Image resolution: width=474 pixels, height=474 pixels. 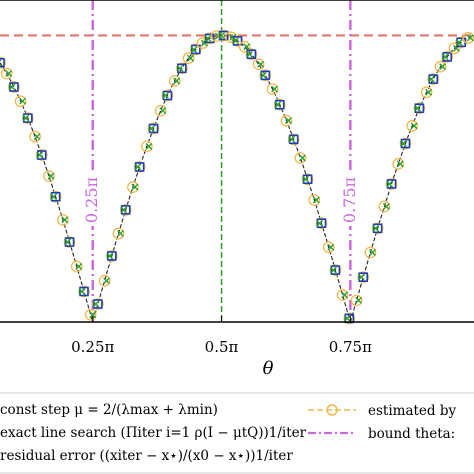 What do you see at coordinates (411, 434) in the screenshot?
I see `legend-right-label-1: bound theta:` at bounding box center [411, 434].